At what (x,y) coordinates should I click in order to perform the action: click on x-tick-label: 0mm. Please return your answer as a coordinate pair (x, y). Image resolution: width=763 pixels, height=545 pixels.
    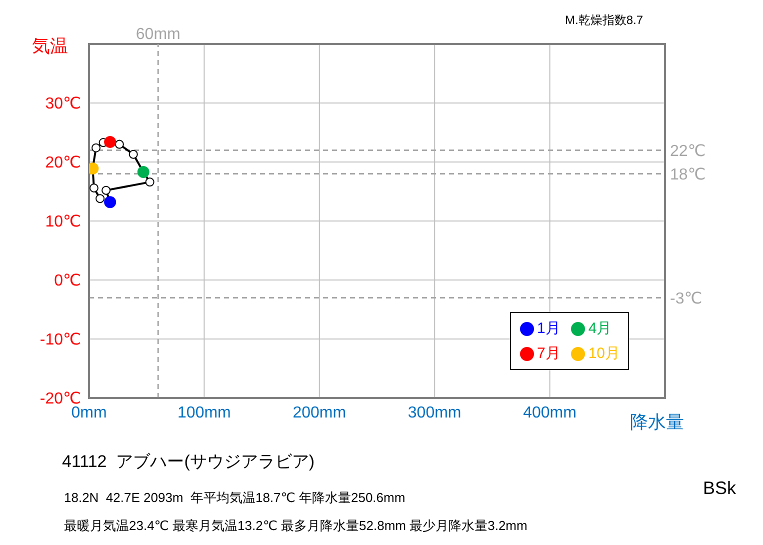
    Looking at the image, I should click on (89, 413).